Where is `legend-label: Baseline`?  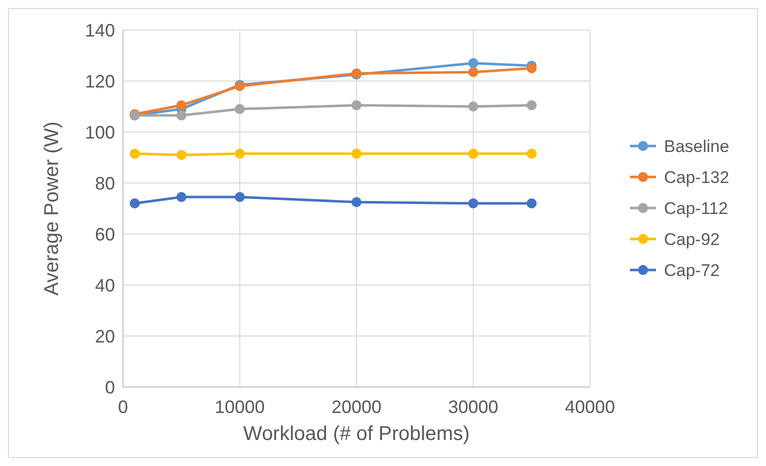 legend-label: Baseline is located at coordinates (697, 146).